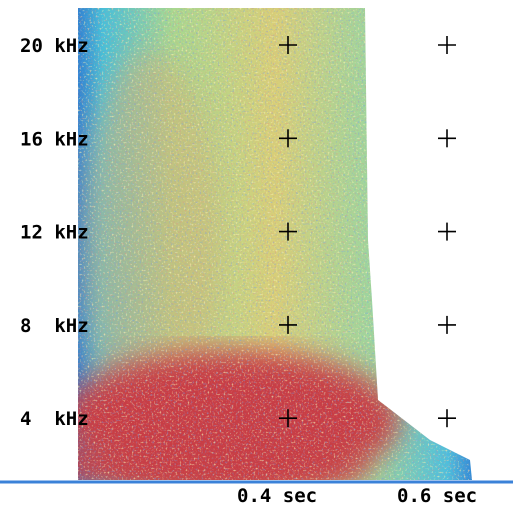 The width and height of the screenshot is (513, 513). I want to click on frequency-label: 16 kHz, so click(54, 139).